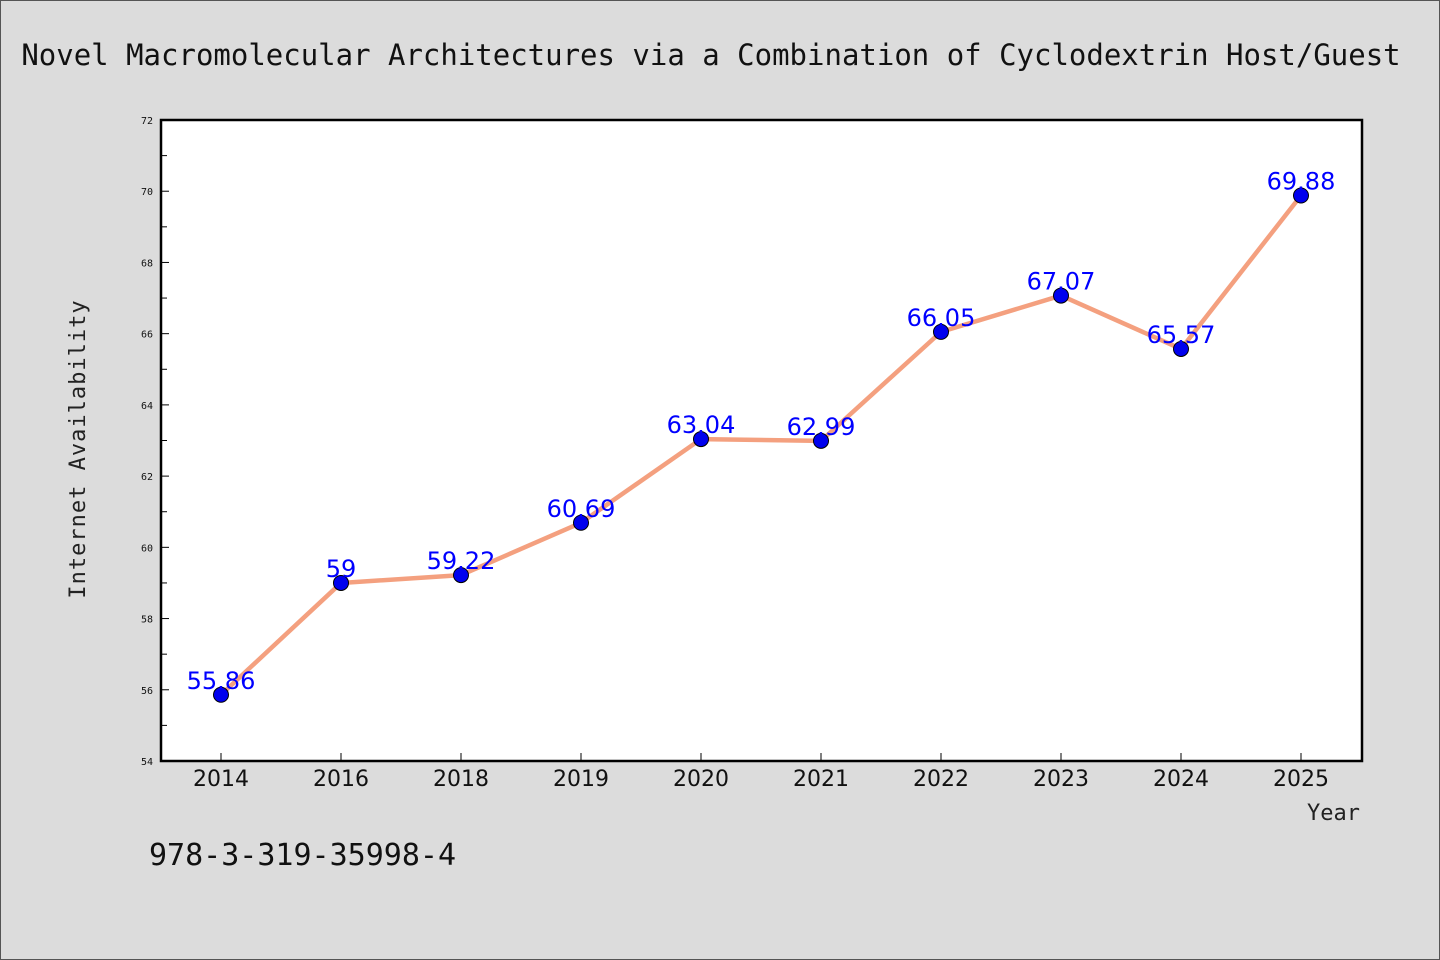 Image resolution: width=1440 pixels, height=960 pixels. Describe the element at coordinates (147, 762) in the screenshot. I see `y-tick-label: 54` at that location.